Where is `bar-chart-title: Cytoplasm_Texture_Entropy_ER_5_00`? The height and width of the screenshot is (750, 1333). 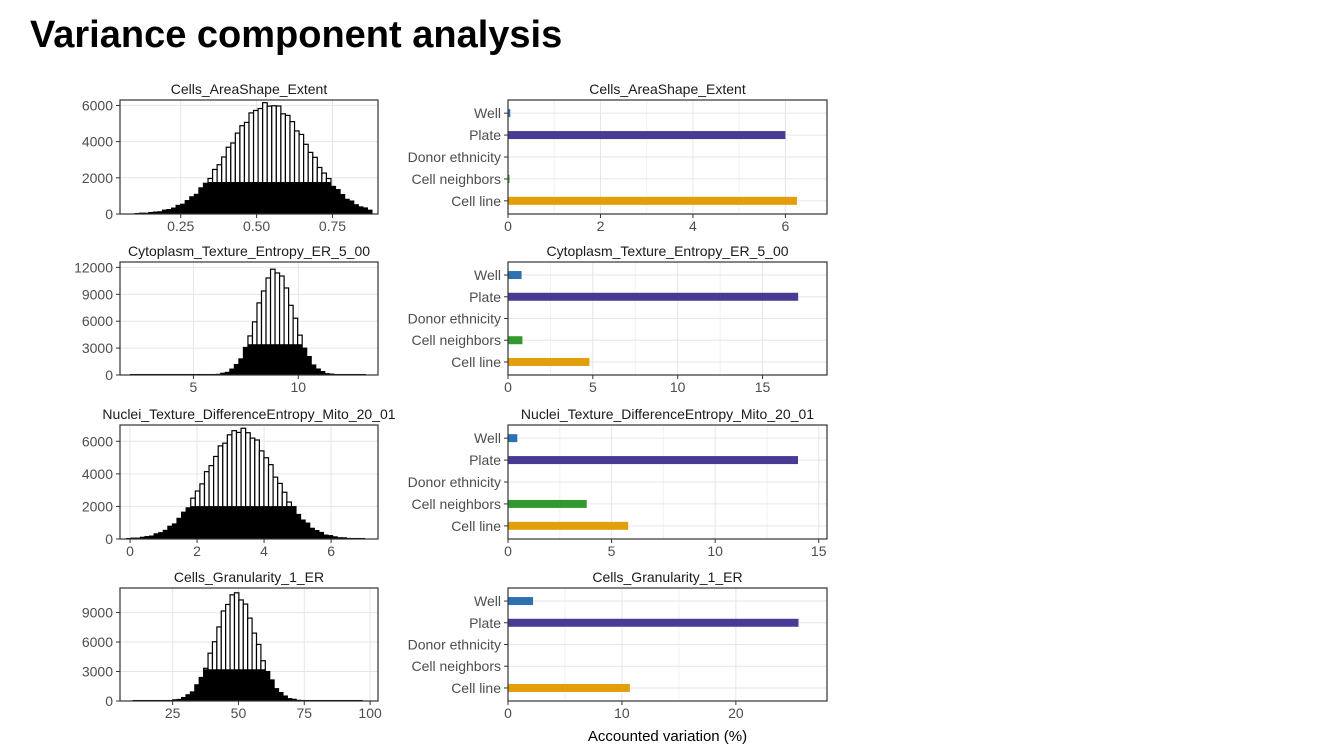 bar-chart-title: Cytoplasm_Texture_Entropy_ER_5_00 is located at coordinates (667, 251).